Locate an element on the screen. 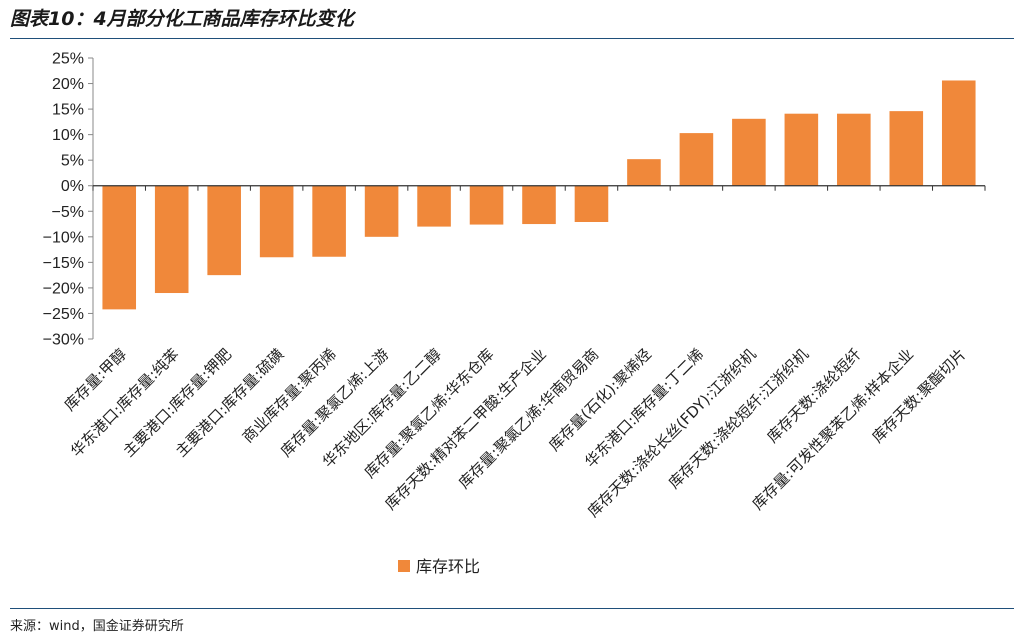  y-tick-label: −5% is located at coordinates (68, 212).